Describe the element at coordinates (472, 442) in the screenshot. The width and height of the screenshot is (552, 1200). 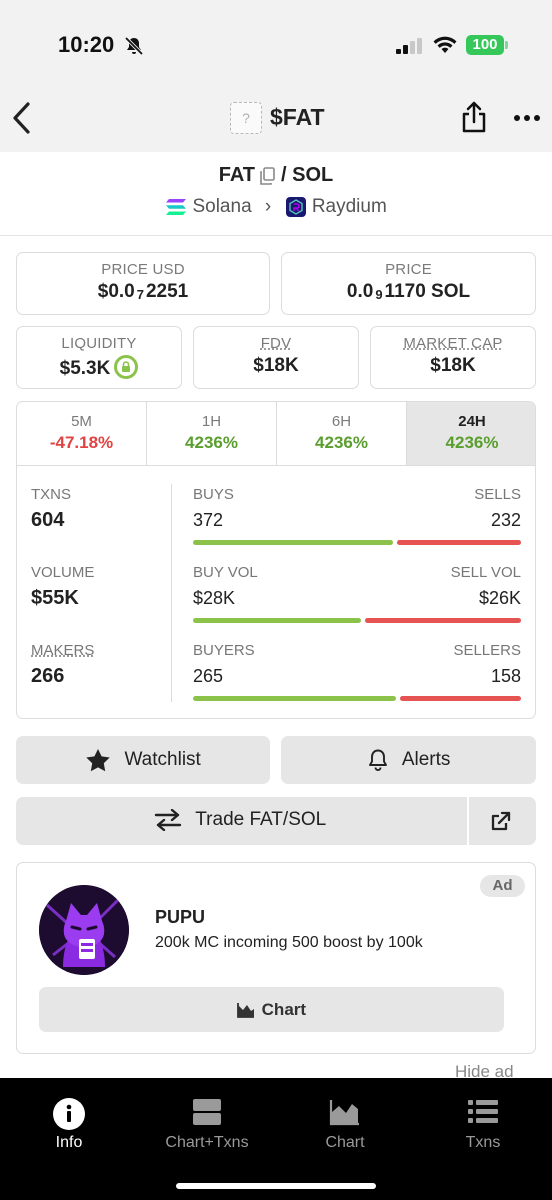
I see `change-24h: 4236%` at that location.